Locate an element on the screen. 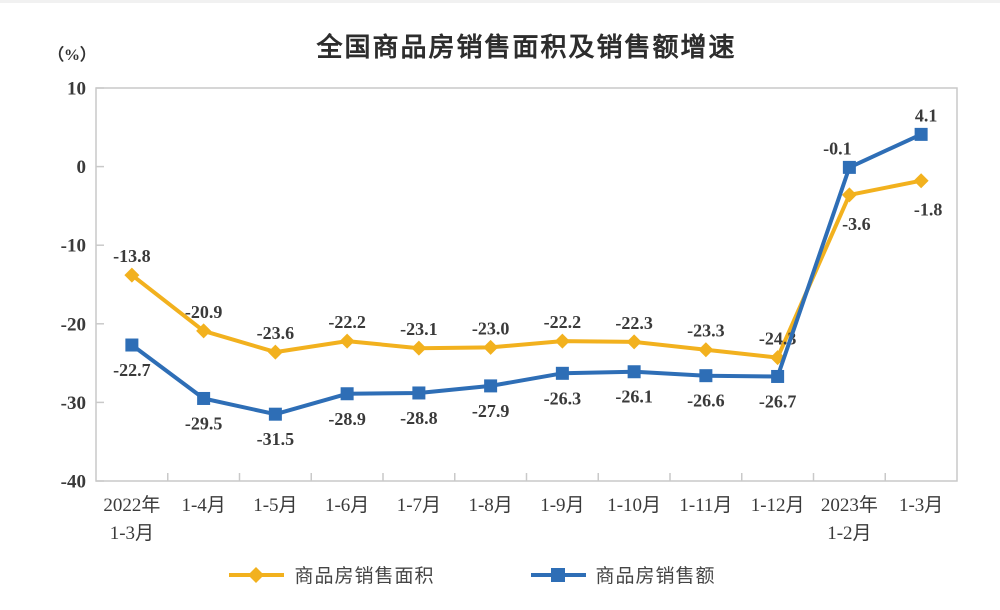 The image size is (1000, 610). data-point-label: -3.6 is located at coordinates (856, 224).